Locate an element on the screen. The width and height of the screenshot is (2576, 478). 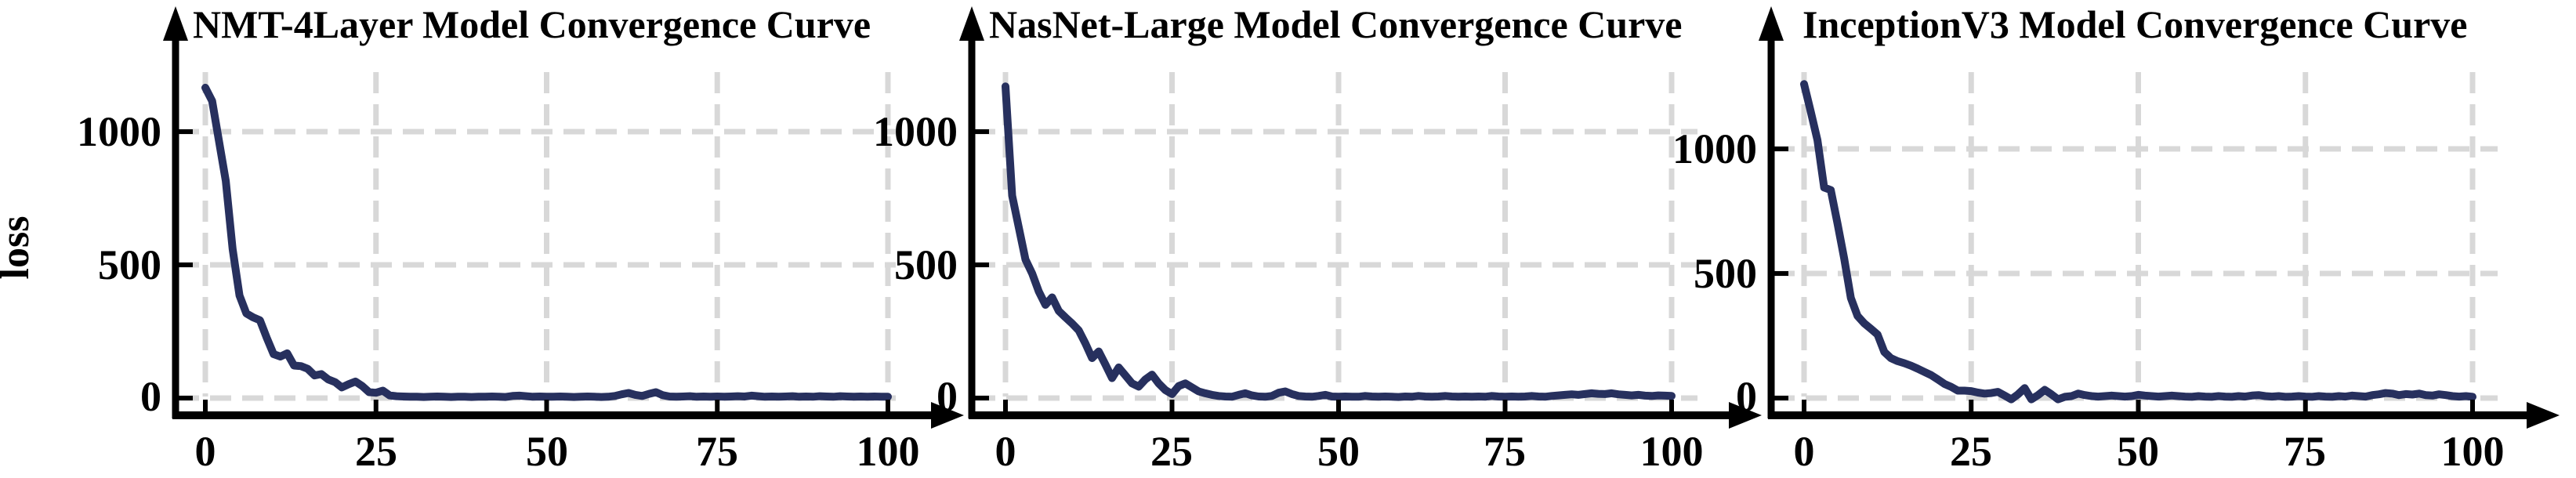
chart-title: NasNet-Large Model Convergence Curve is located at coordinates (1335, 24).